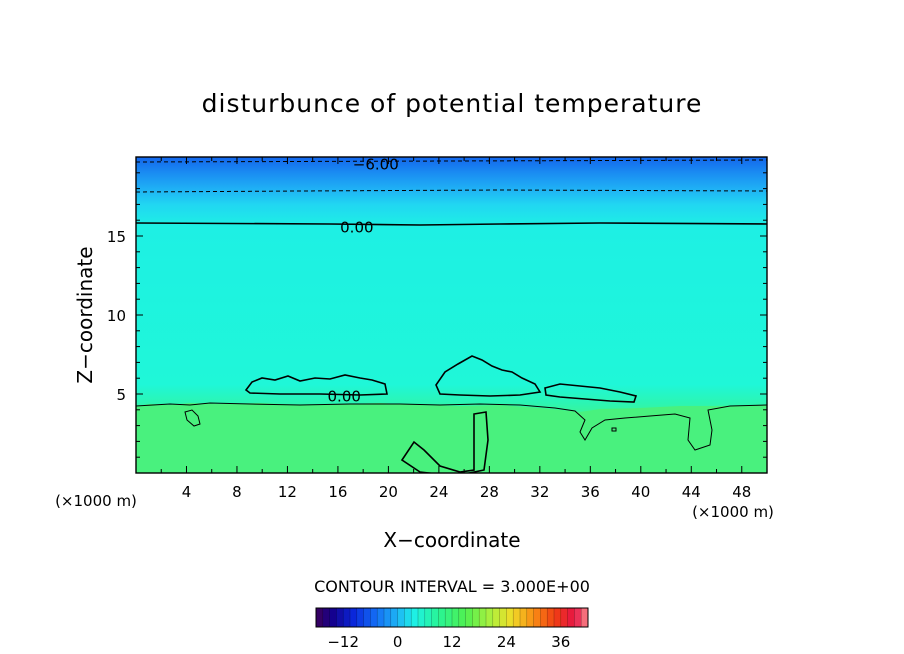  Describe the element at coordinates (398, 642) in the screenshot. I see `colorbar-tick-label: 0` at that location.